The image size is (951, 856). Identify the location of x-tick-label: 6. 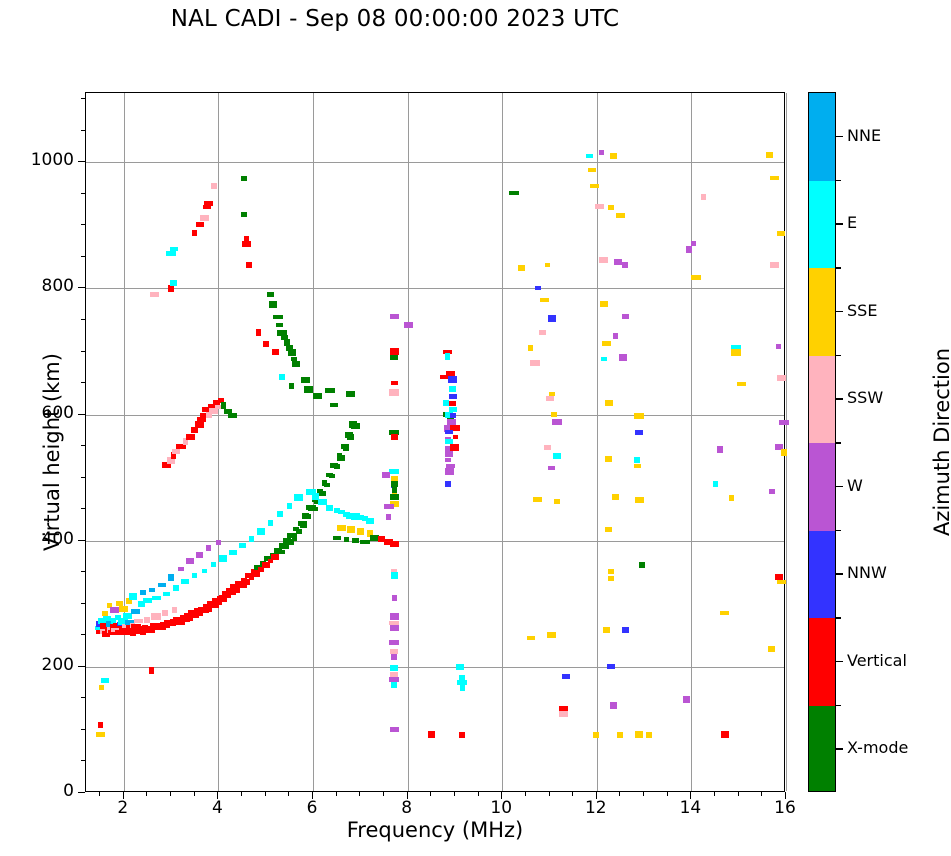
(312, 808).